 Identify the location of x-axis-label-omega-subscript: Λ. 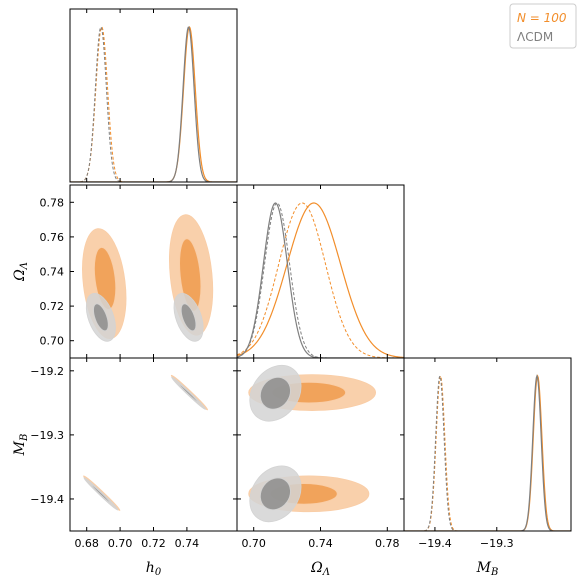
(326, 572).